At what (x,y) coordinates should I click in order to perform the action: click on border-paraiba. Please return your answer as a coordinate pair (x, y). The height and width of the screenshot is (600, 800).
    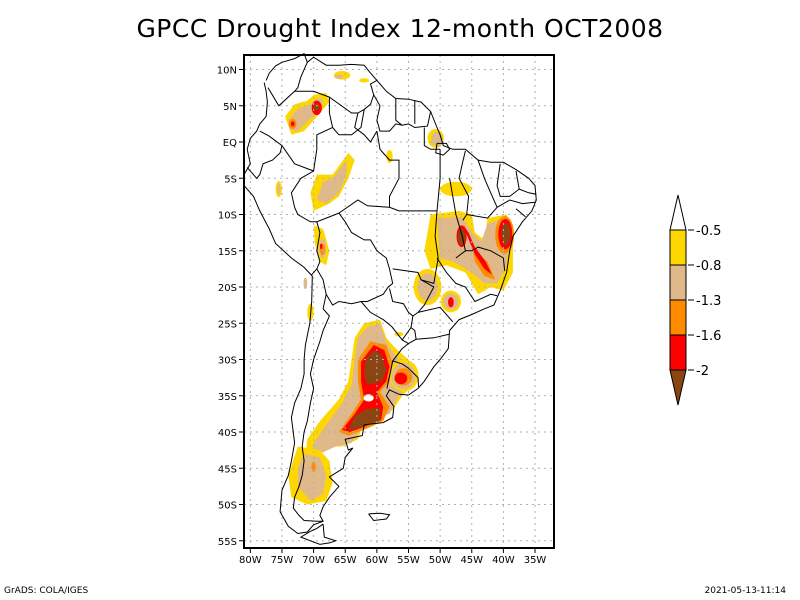
    Looking at the image, I should click on (528, 191).